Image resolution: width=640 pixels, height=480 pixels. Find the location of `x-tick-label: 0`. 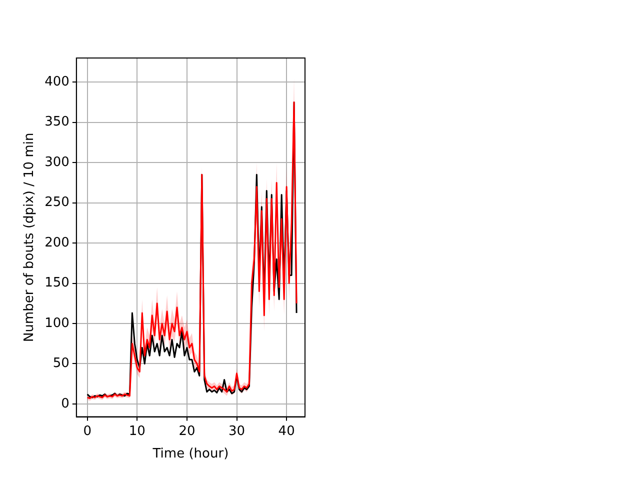

x-tick-label: 0 is located at coordinates (87, 431).